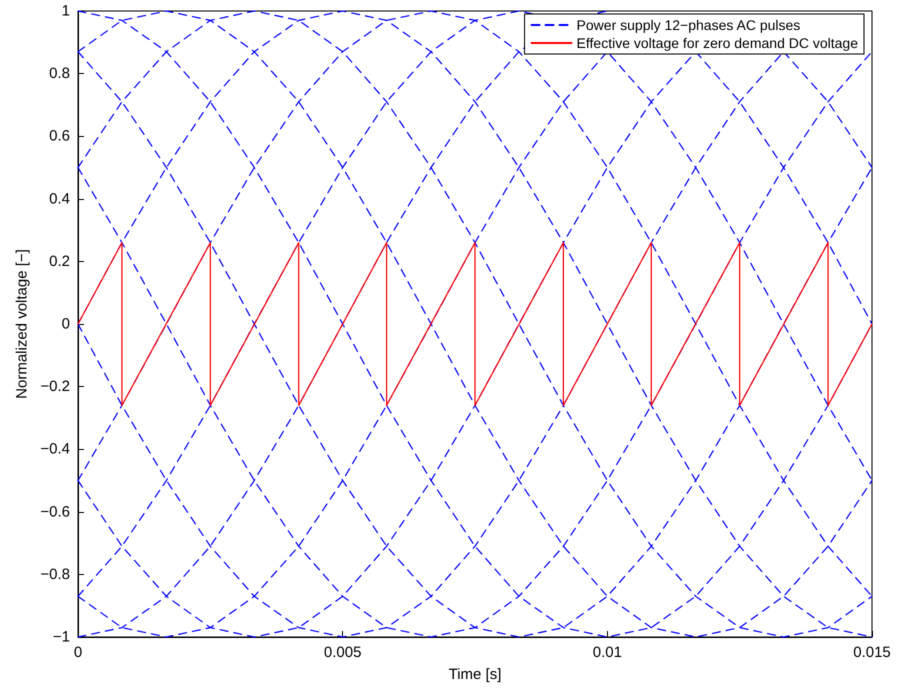 This screenshot has height=691, width=898. What do you see at coordinates (61, 637) in the screenshot?
I see `y-tick-label: −1` at bounding box center [61, 637].